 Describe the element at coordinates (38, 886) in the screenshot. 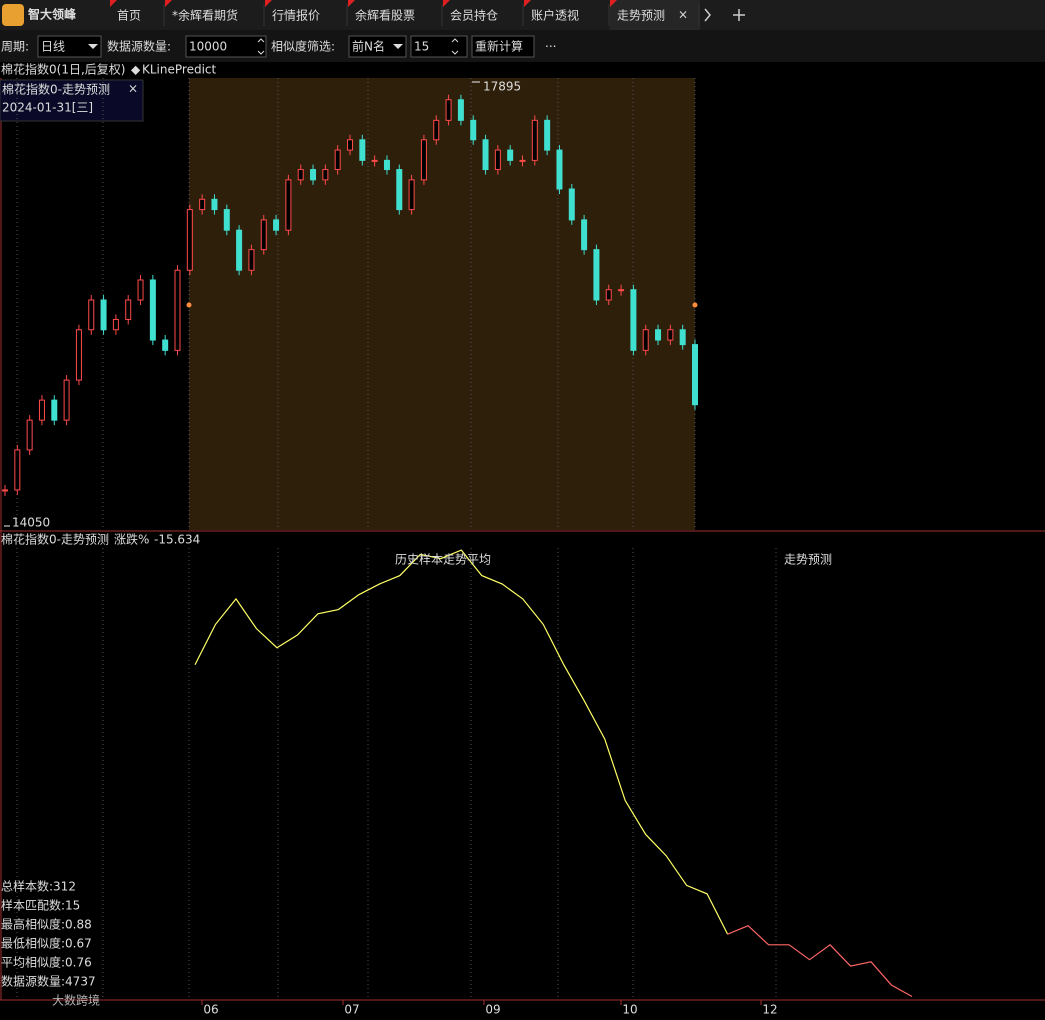

I see `stat: 总样本数:312` at that location.